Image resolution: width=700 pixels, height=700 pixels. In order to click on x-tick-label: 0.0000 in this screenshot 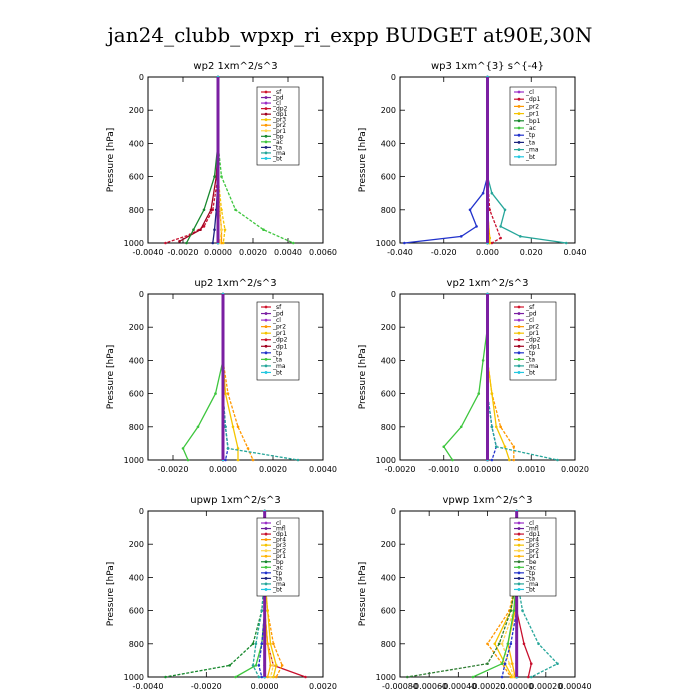, I will do `click(488, 469)`.